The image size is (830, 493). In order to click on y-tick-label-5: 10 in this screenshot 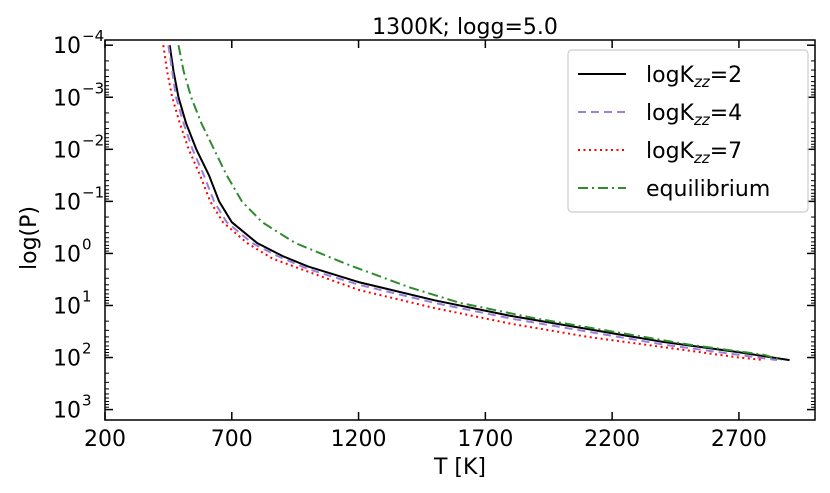, I will do `click(67, 306)`.